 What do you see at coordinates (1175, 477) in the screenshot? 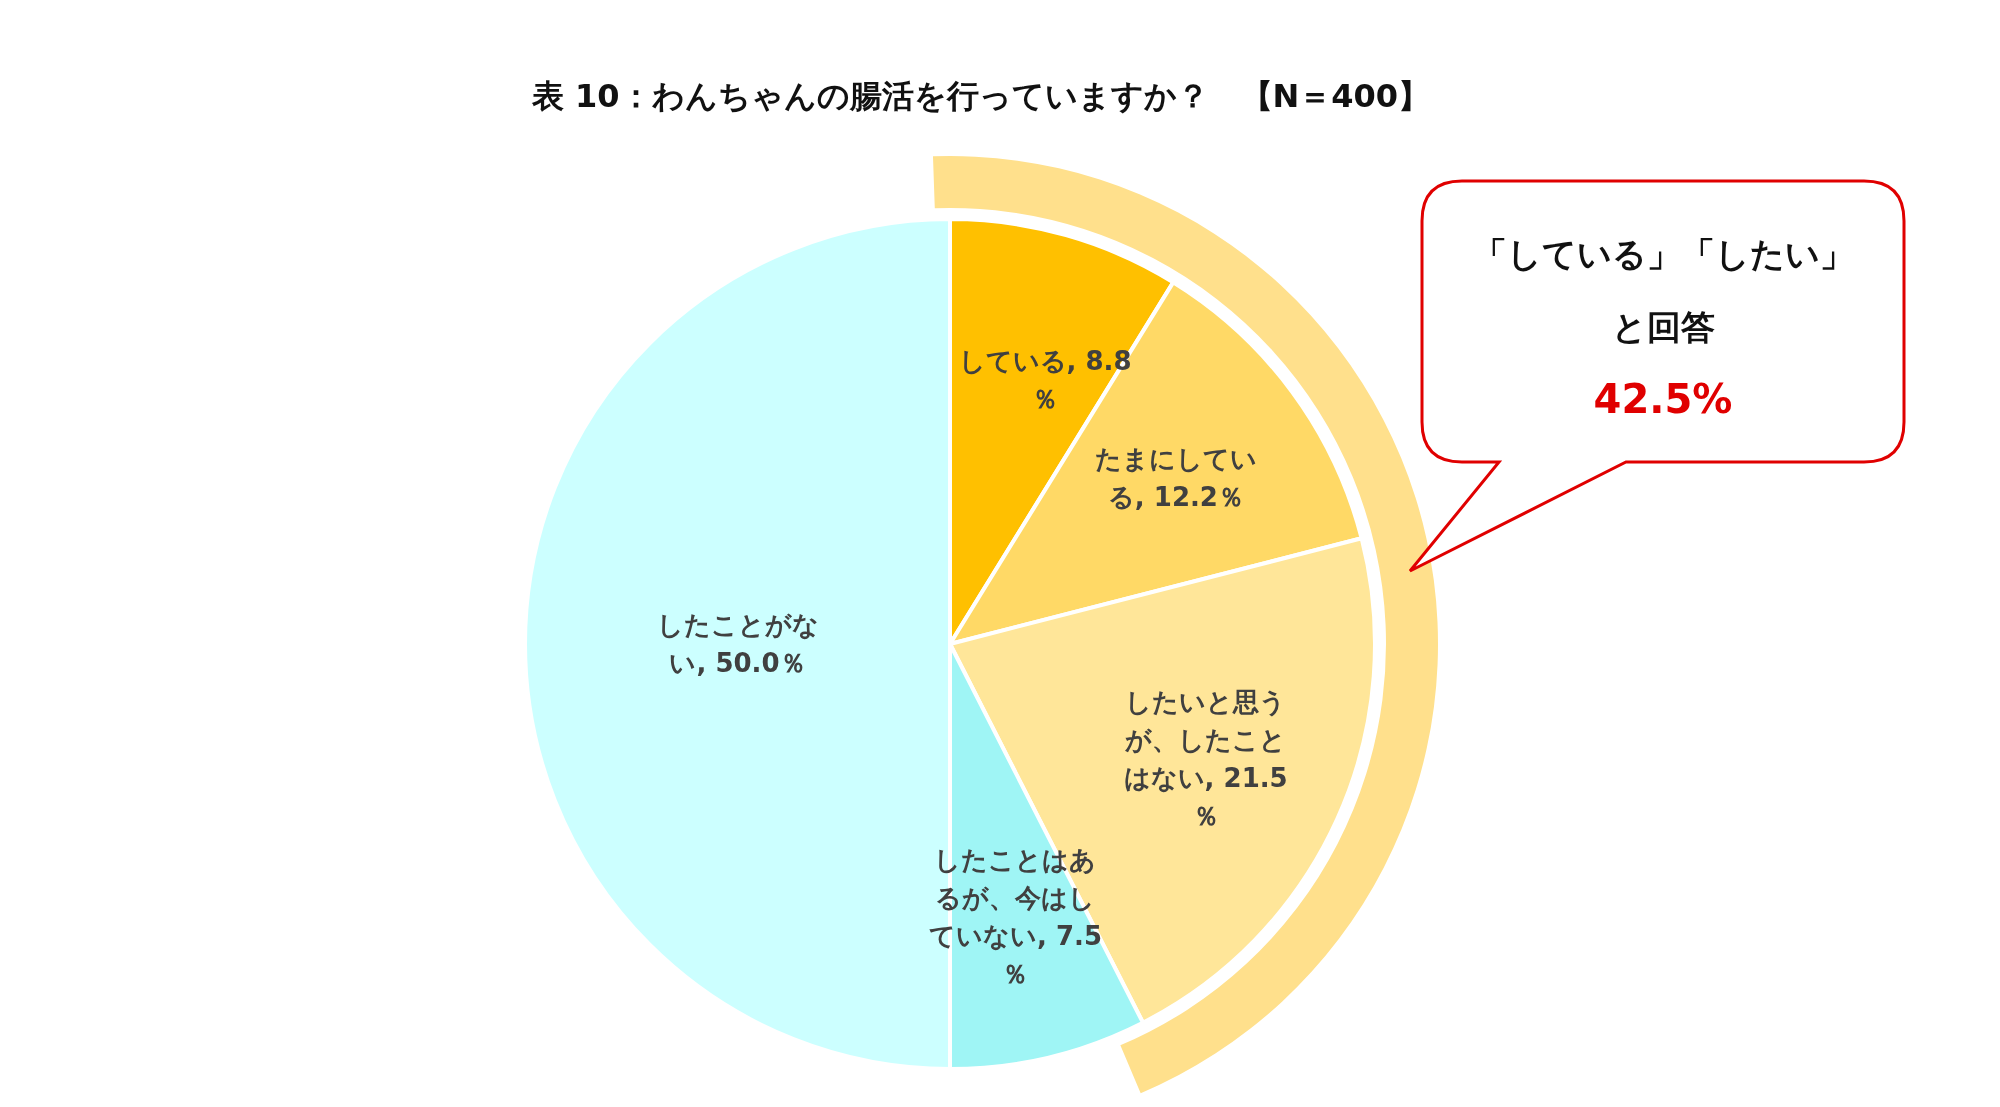
I see `slice-label: たまにしている, 12.2％` at bounding box center [1175, 477].